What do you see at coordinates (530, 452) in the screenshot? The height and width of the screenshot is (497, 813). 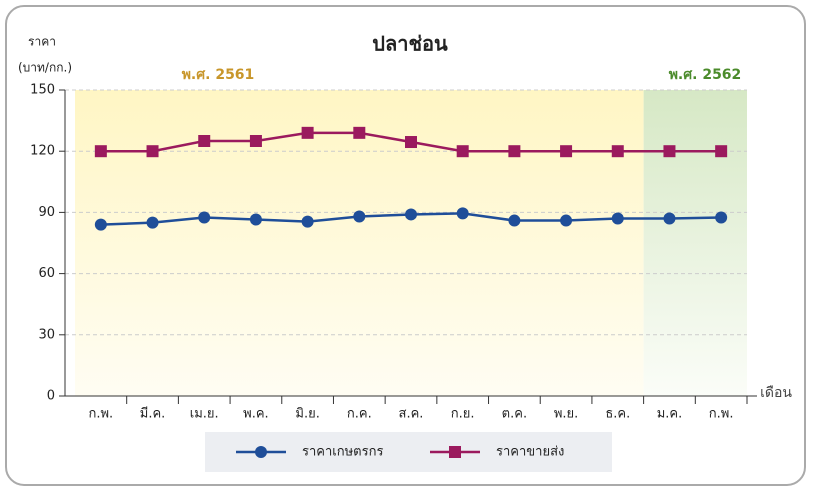 I see `legend-label: ราคาขายส่ง` at bounding box center [530, 452].